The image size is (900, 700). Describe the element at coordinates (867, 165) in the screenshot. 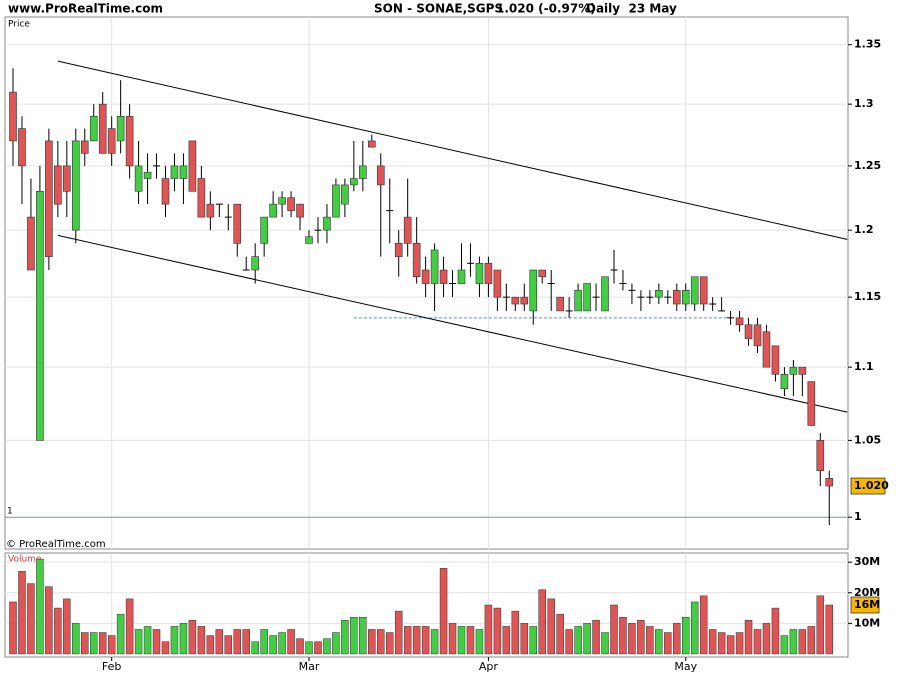

I see `y-tick-label: 1.25` at that location.